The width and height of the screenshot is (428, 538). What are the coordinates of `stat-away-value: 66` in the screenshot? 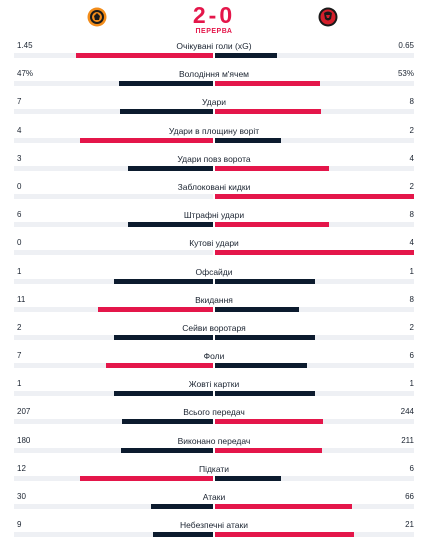 It's located at (409, 496).